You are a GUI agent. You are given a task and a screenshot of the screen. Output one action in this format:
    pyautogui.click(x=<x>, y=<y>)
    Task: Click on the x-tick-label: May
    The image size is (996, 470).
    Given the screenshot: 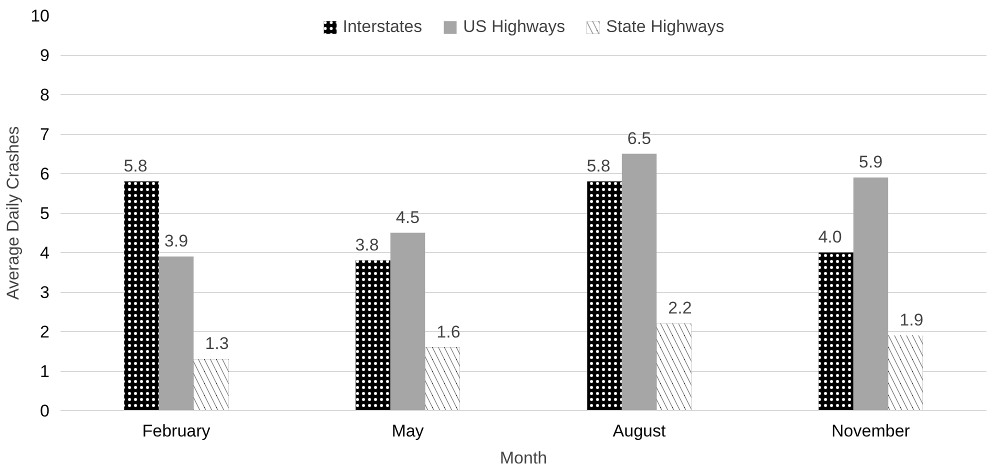 What is the action you would take?
    pyautogui.click(x=408, y=431)
    